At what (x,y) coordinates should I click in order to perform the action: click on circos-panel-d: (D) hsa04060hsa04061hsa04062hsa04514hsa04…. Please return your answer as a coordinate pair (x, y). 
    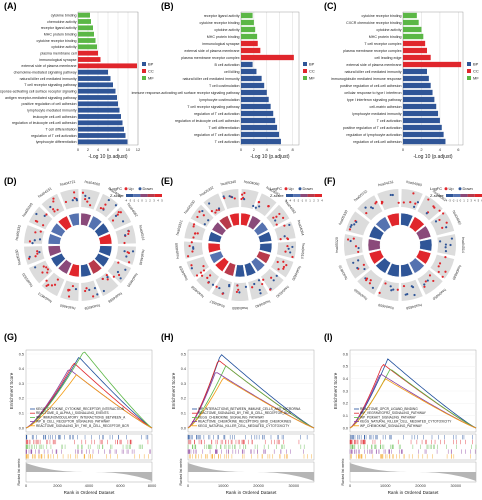
    Looking at the image, I should click on (83, 243).